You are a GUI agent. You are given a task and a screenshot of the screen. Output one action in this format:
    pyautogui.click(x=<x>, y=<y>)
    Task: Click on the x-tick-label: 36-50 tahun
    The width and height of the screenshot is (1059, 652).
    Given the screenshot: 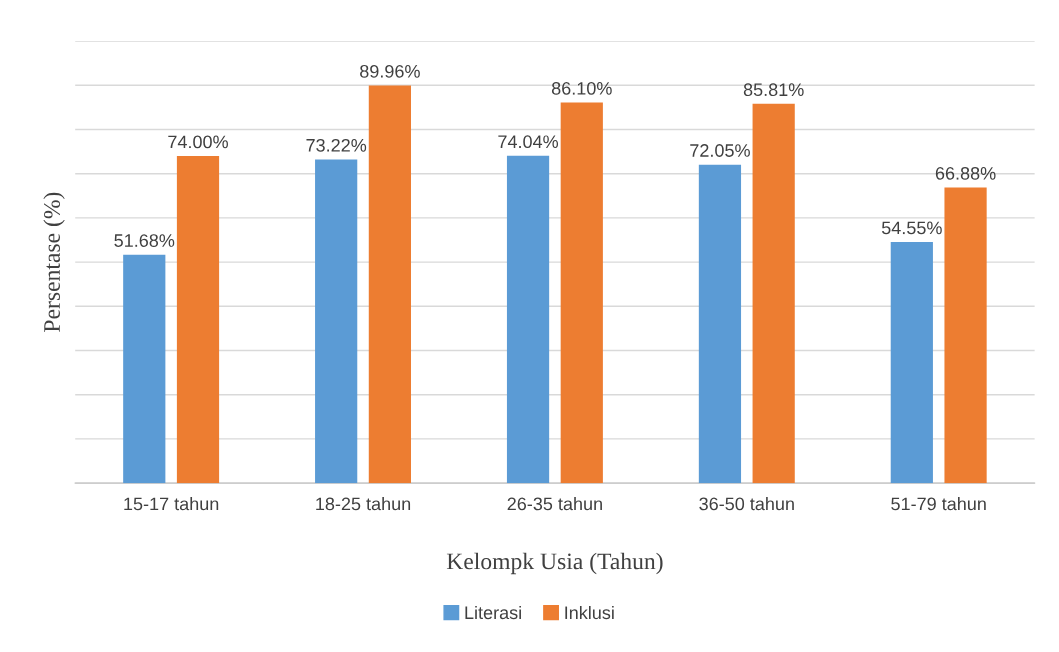 What is the action you would take?
    pyautogui.click(x=746, y=504)
    